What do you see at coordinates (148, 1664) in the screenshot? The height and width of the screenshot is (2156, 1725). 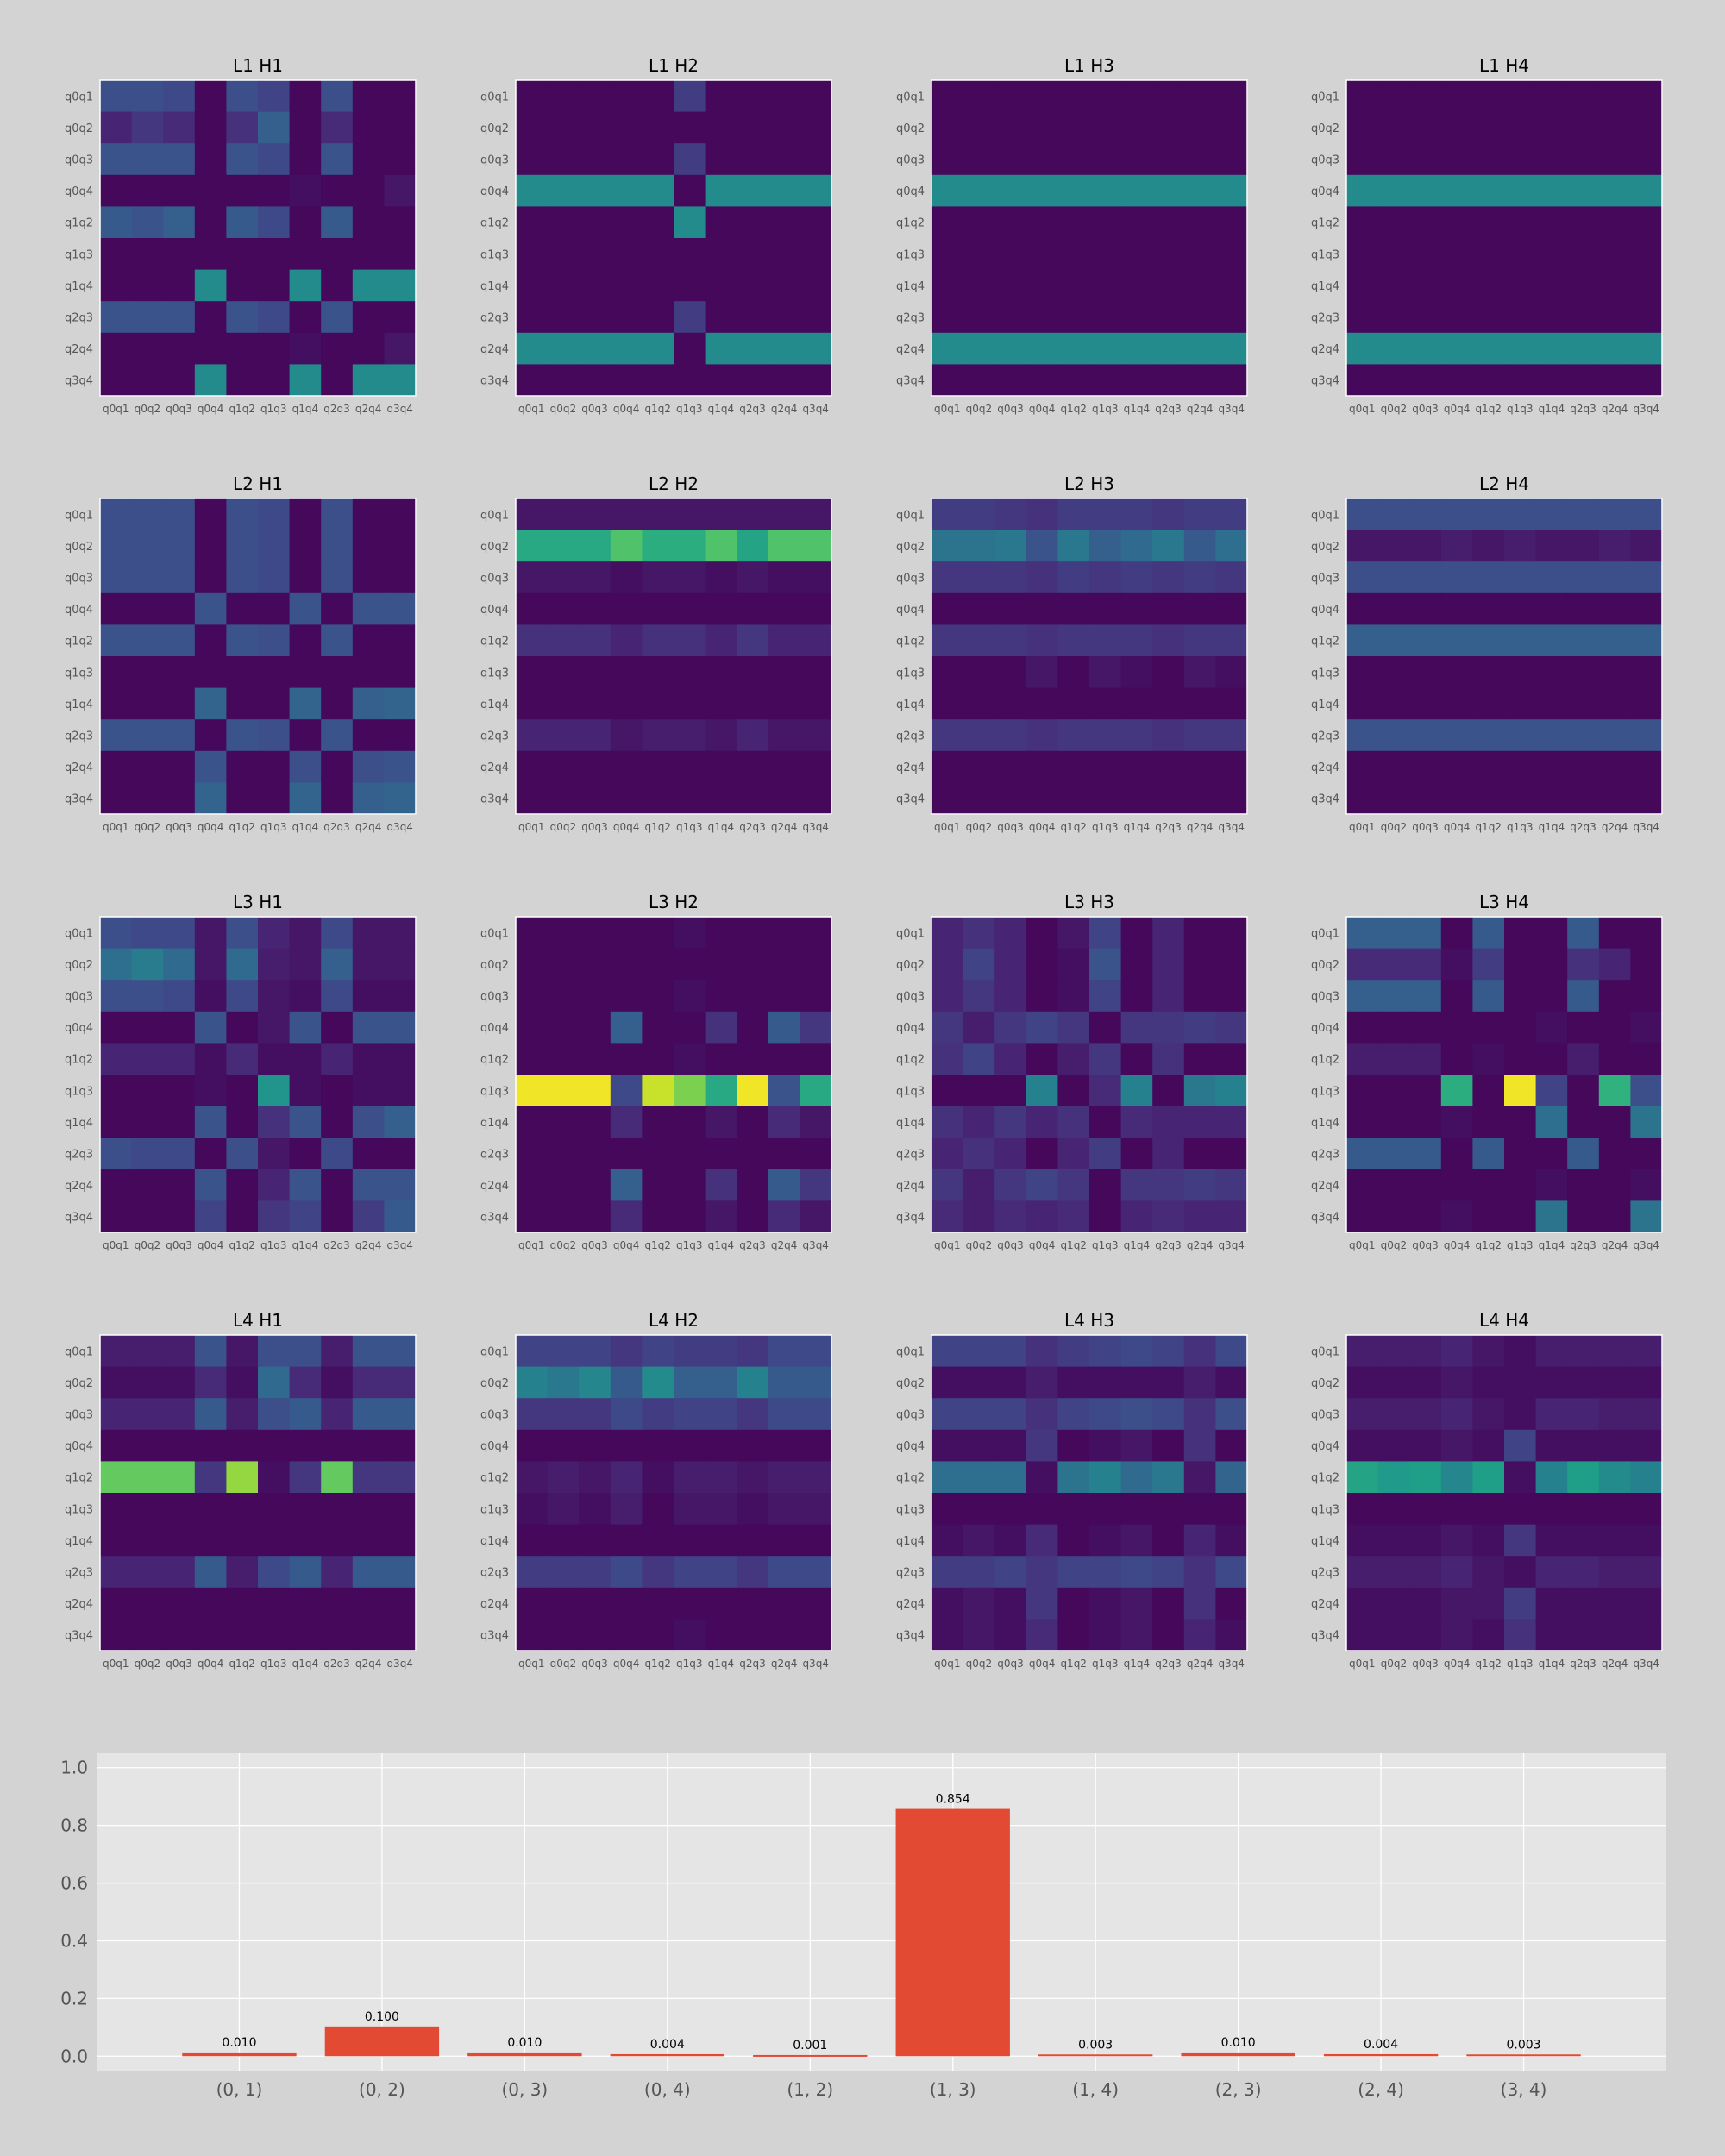 I see `x-tick-label: q0q2` at bounding box center [148, 1664].